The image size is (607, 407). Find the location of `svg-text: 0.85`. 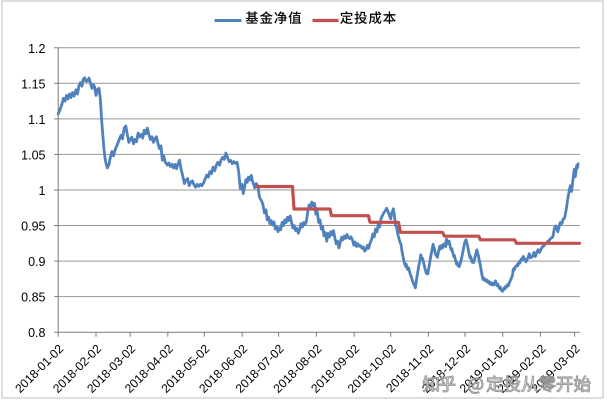

svg-text: 0.85 is located at coordinates (33, 298).